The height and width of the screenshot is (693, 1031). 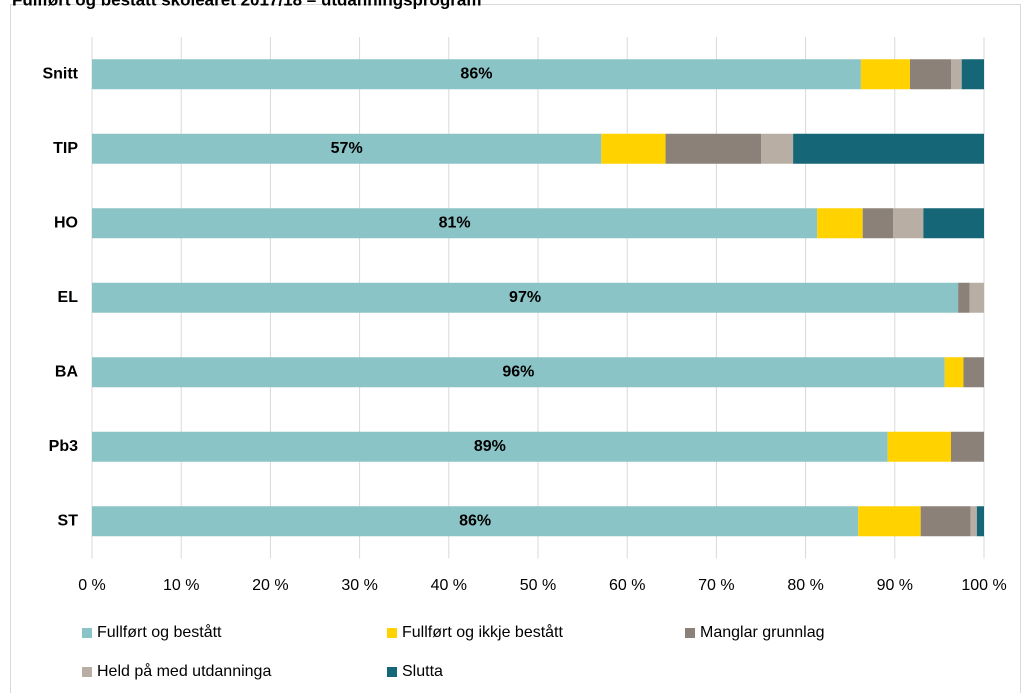 I want to click on x-tick-label: 50 %, so click(x=538, y=585).